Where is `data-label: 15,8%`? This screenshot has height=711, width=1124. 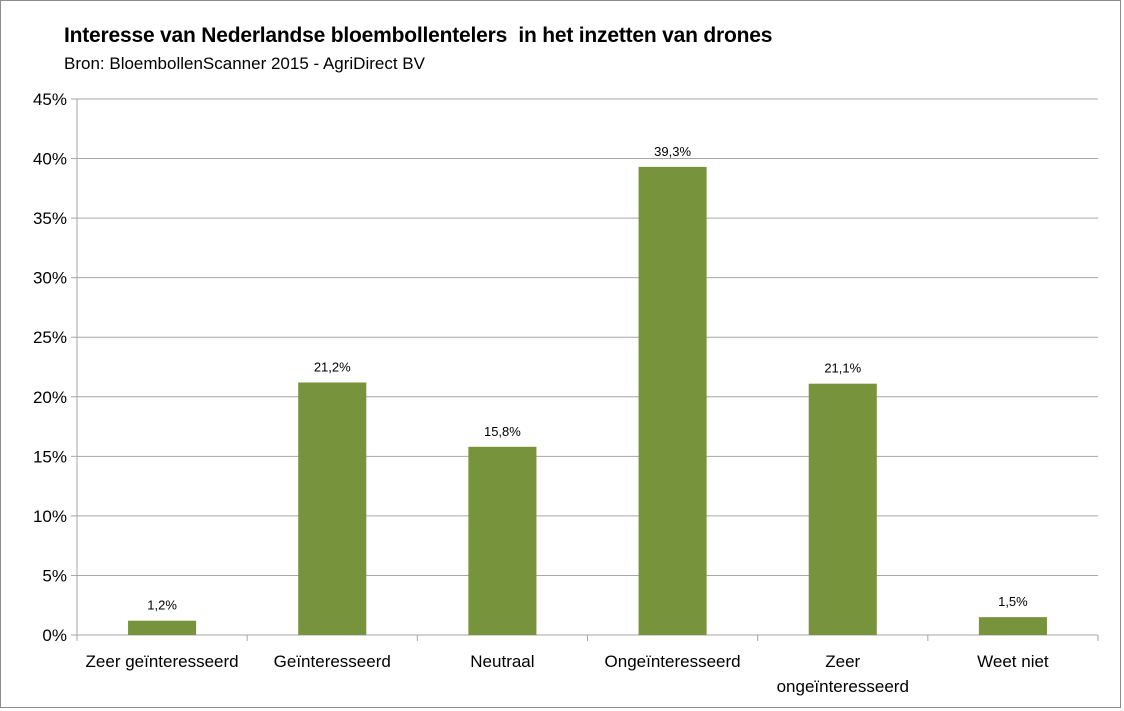 data-label: 15,8% is located at coordinates (502, 431).